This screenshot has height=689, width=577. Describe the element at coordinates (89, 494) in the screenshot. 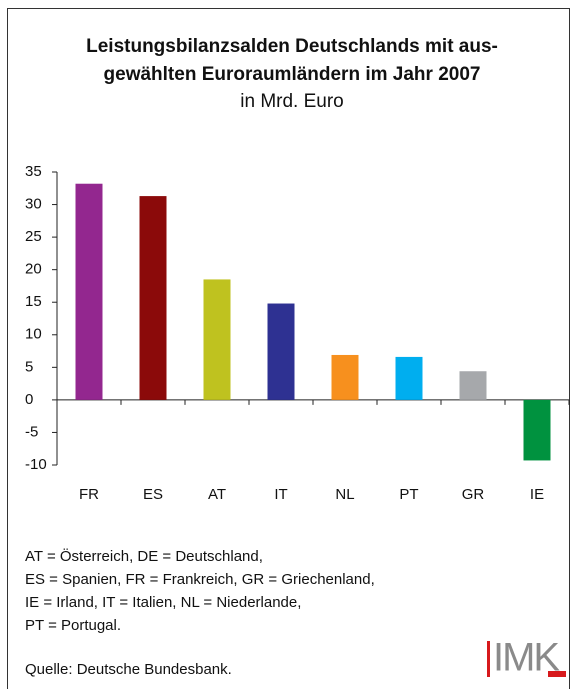

I see `x-tick-label: FR` at that location.